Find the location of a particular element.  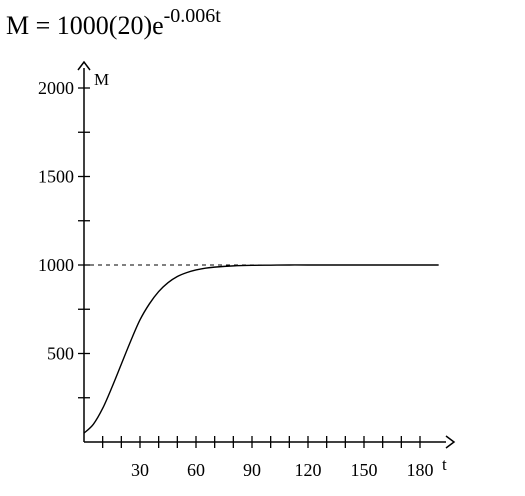

x-tick-label: 180 is located at coordinates (420, 470).